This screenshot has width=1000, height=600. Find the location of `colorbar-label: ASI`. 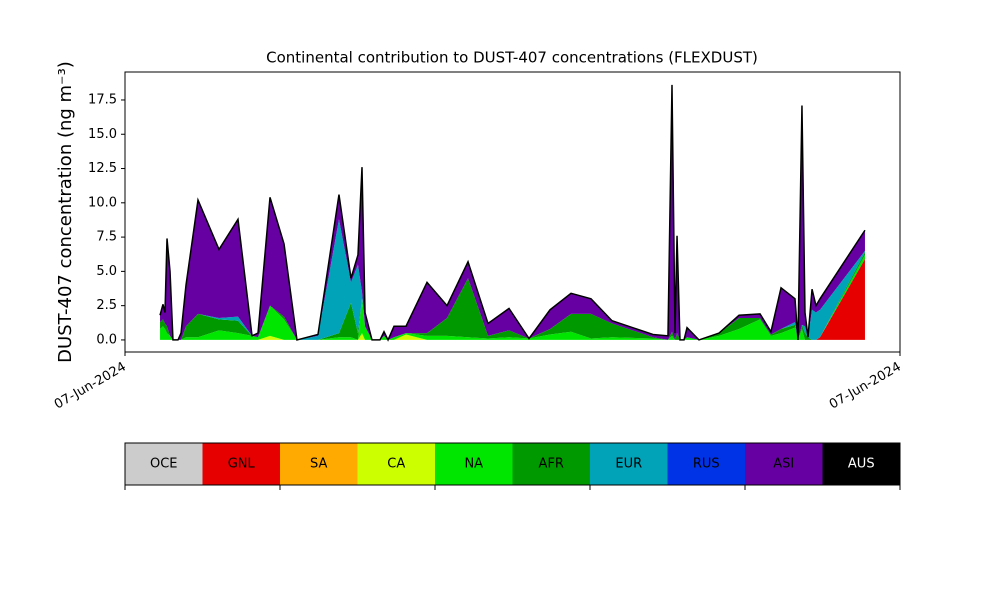

colorbar-label: ASI is located at coordinates (783, 464).